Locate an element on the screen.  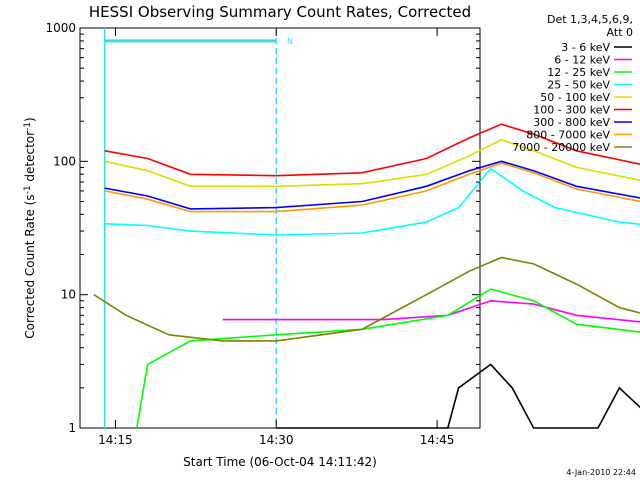
y-tick-label-3: 1000 is located at coordinates (60, 28).